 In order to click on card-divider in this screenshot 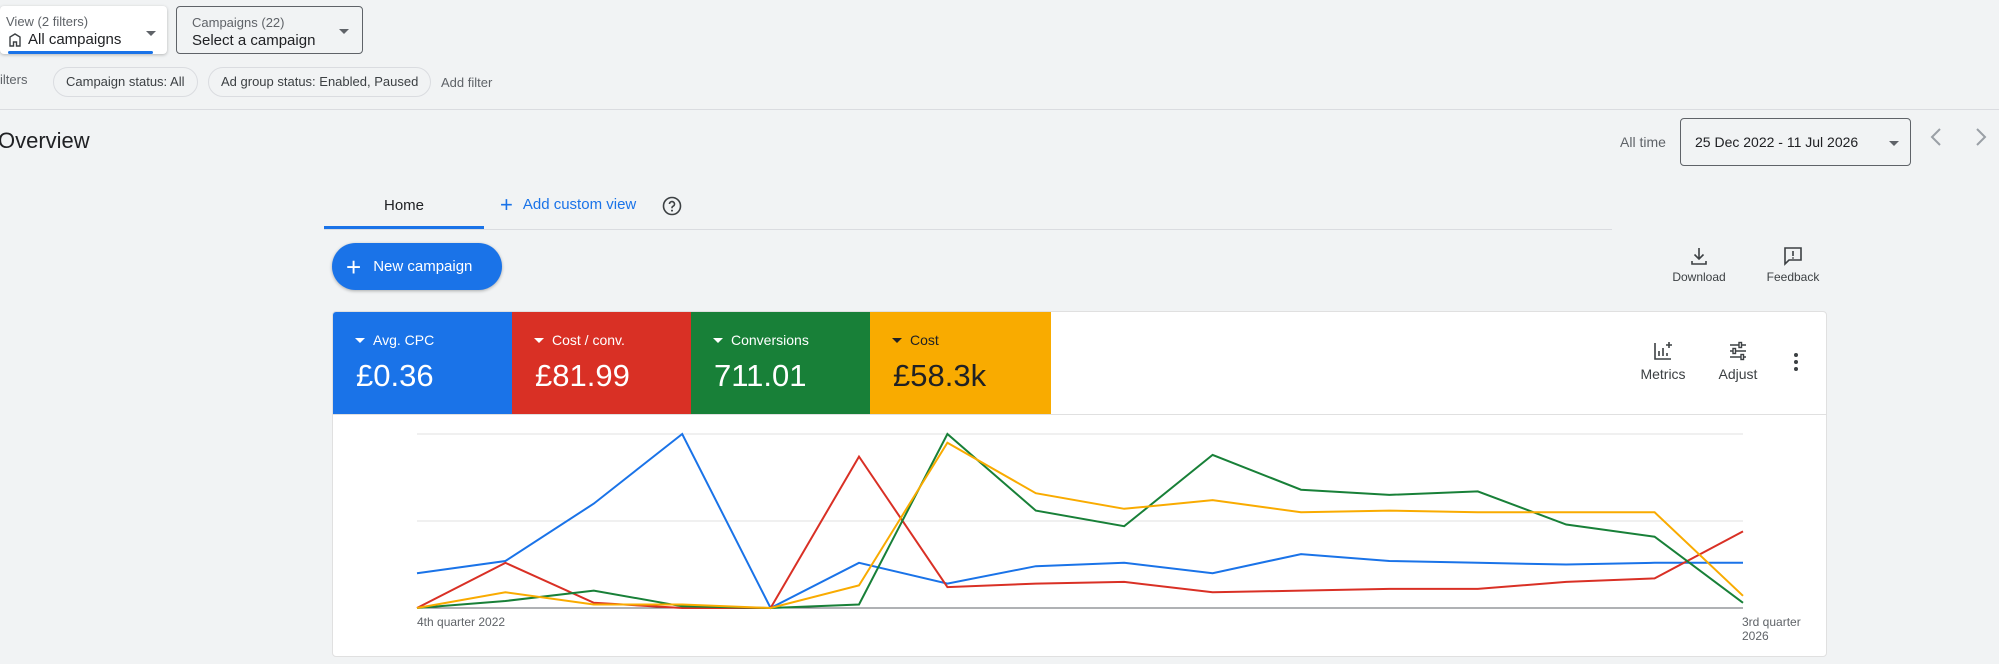, I will do `click(1079, 414)`.